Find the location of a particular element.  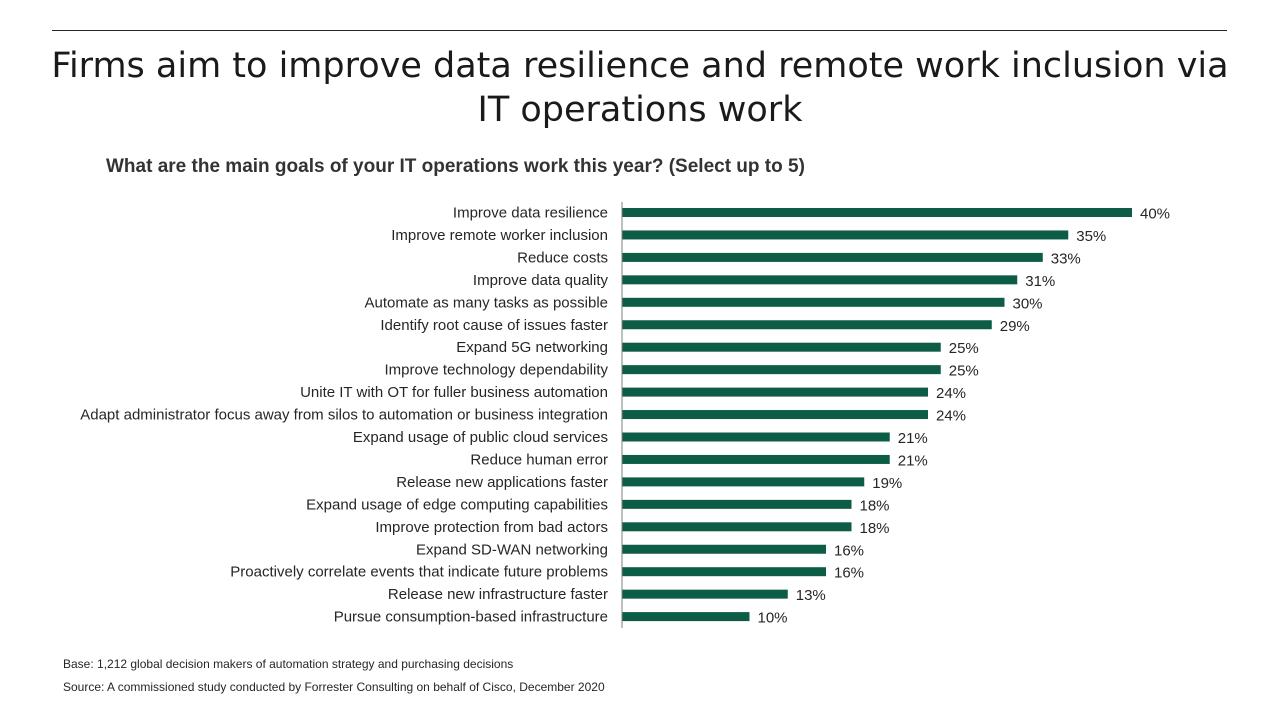

value-label: 10% is located at coordinates (773, 618).